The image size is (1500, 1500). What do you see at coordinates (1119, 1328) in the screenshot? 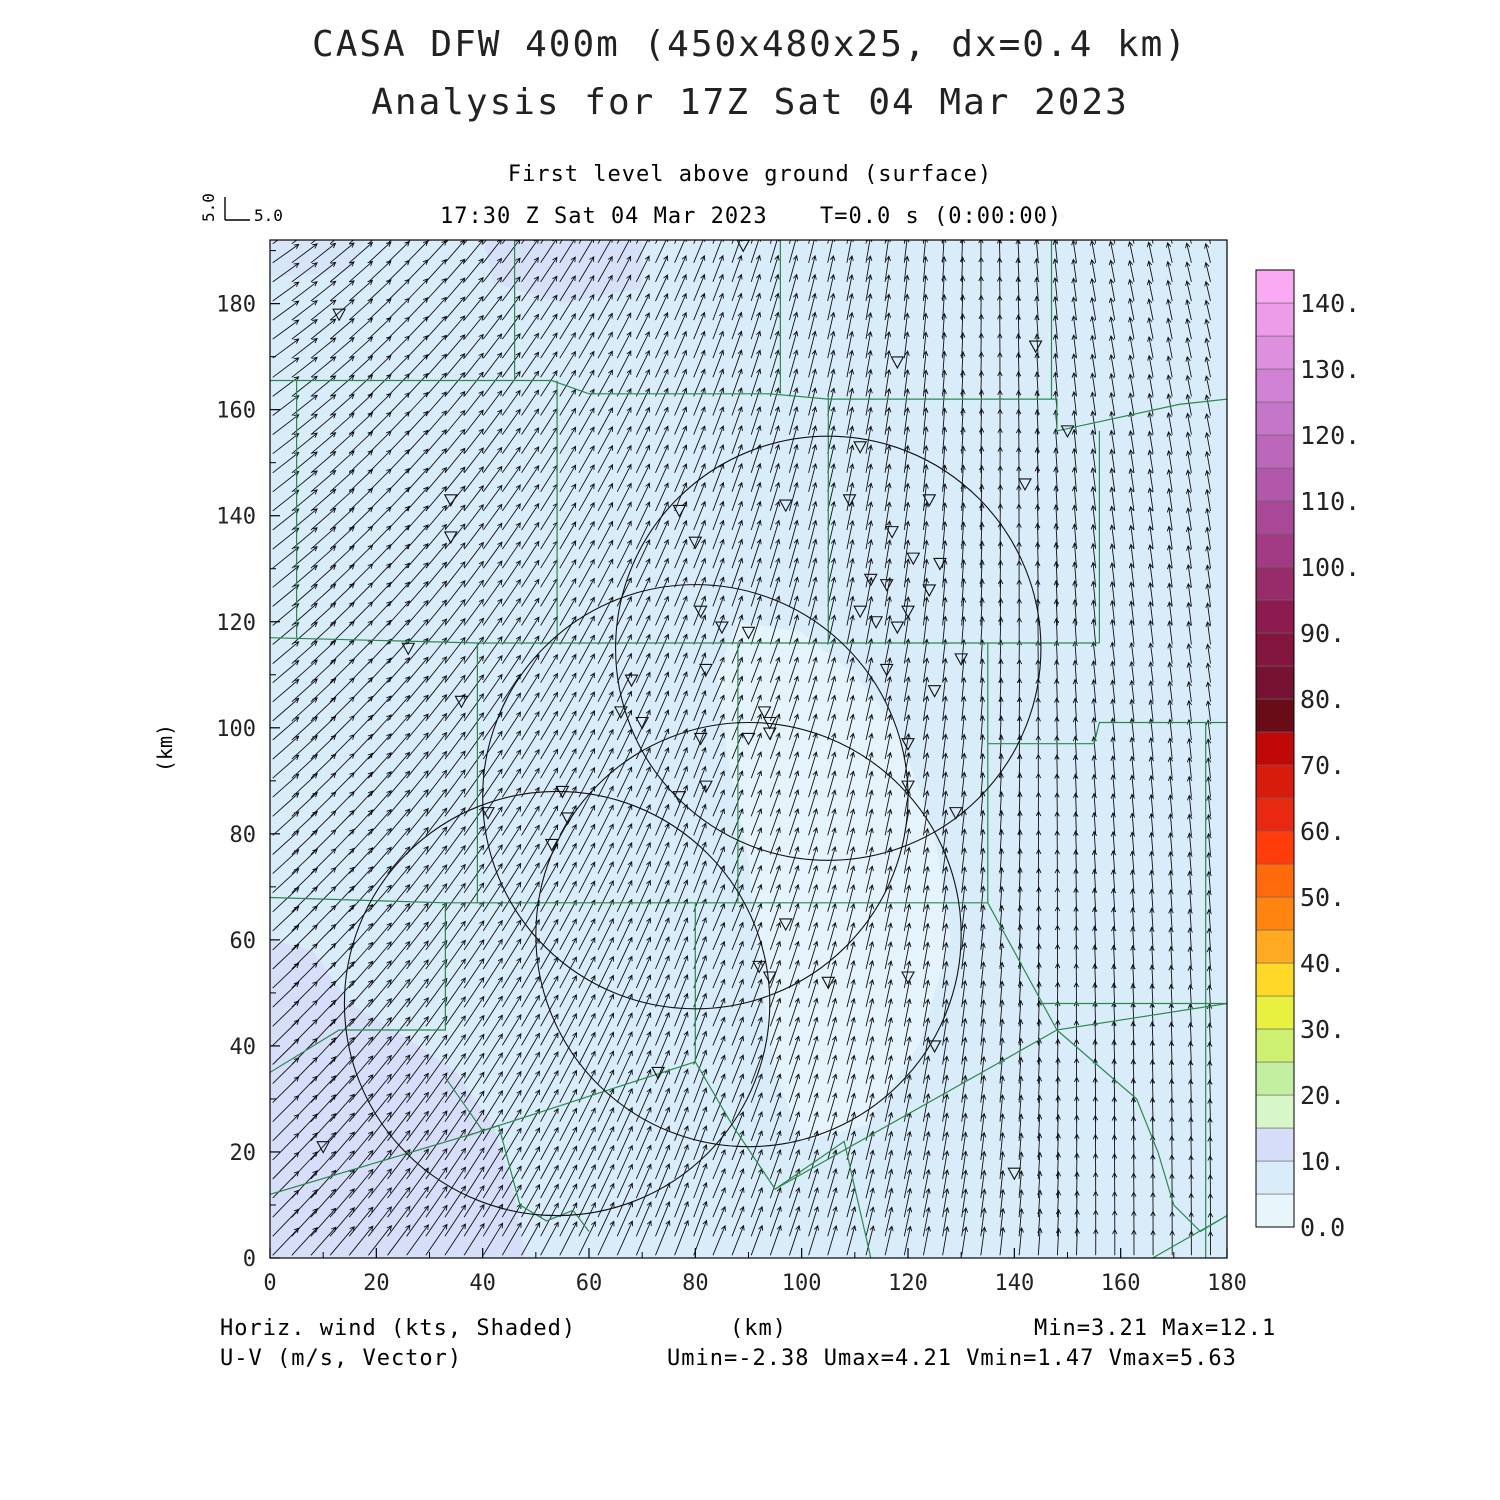
I see `min-value: 3.21` at bounding box center [1119, 1328].